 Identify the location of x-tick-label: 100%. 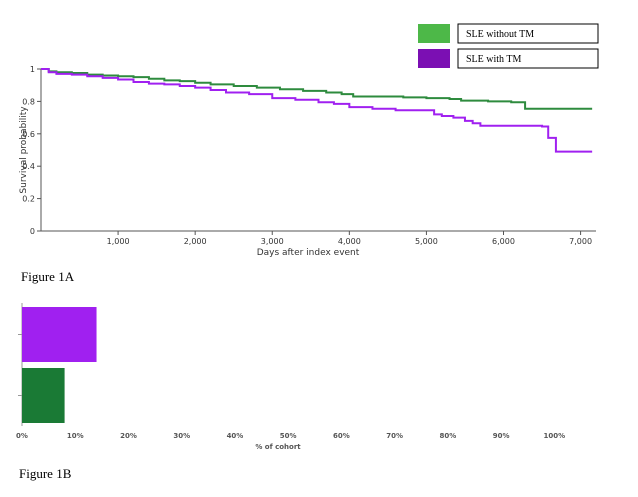
(555, 436).